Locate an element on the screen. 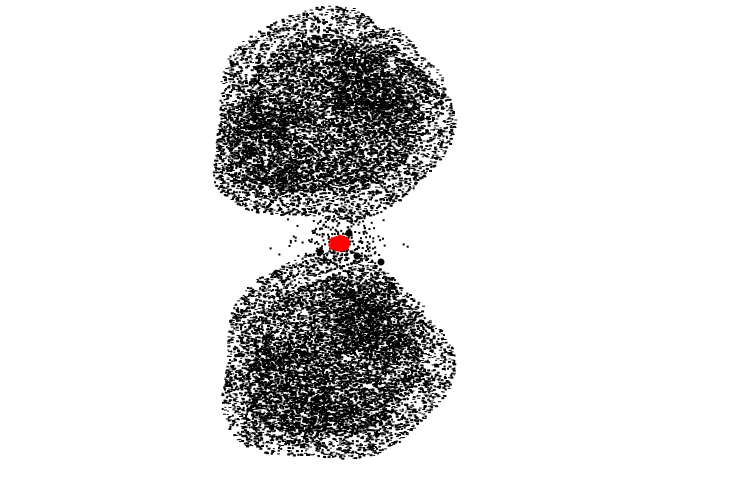 Image resolution: width=745 pixels, height=481 pixels. red-bridge-cluster is located at coordinates (339, 243).